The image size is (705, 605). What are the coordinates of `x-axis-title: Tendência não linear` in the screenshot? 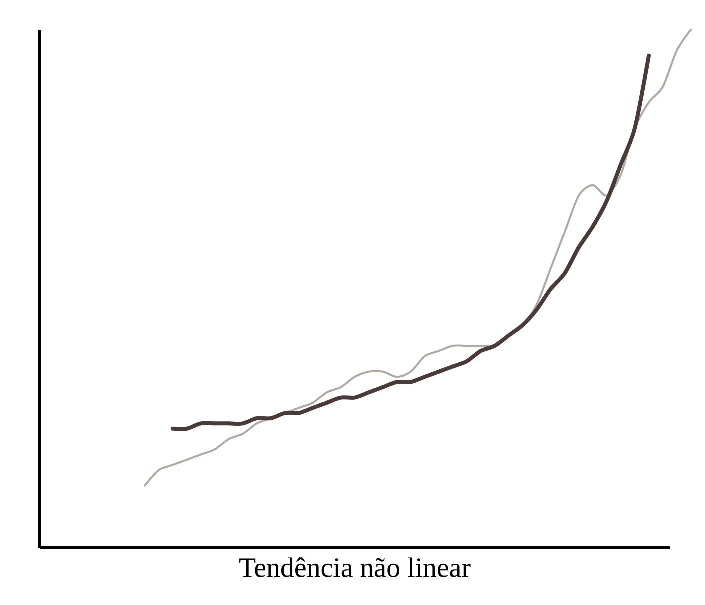 It's located at (355, 568).